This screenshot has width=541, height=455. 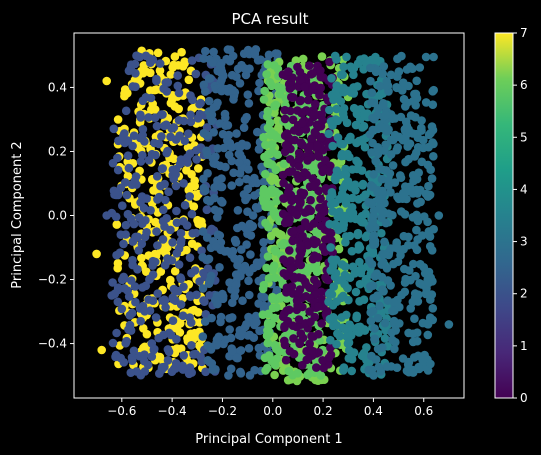 I want to click on chart-title: PCA result, so click(x=270, y=19).